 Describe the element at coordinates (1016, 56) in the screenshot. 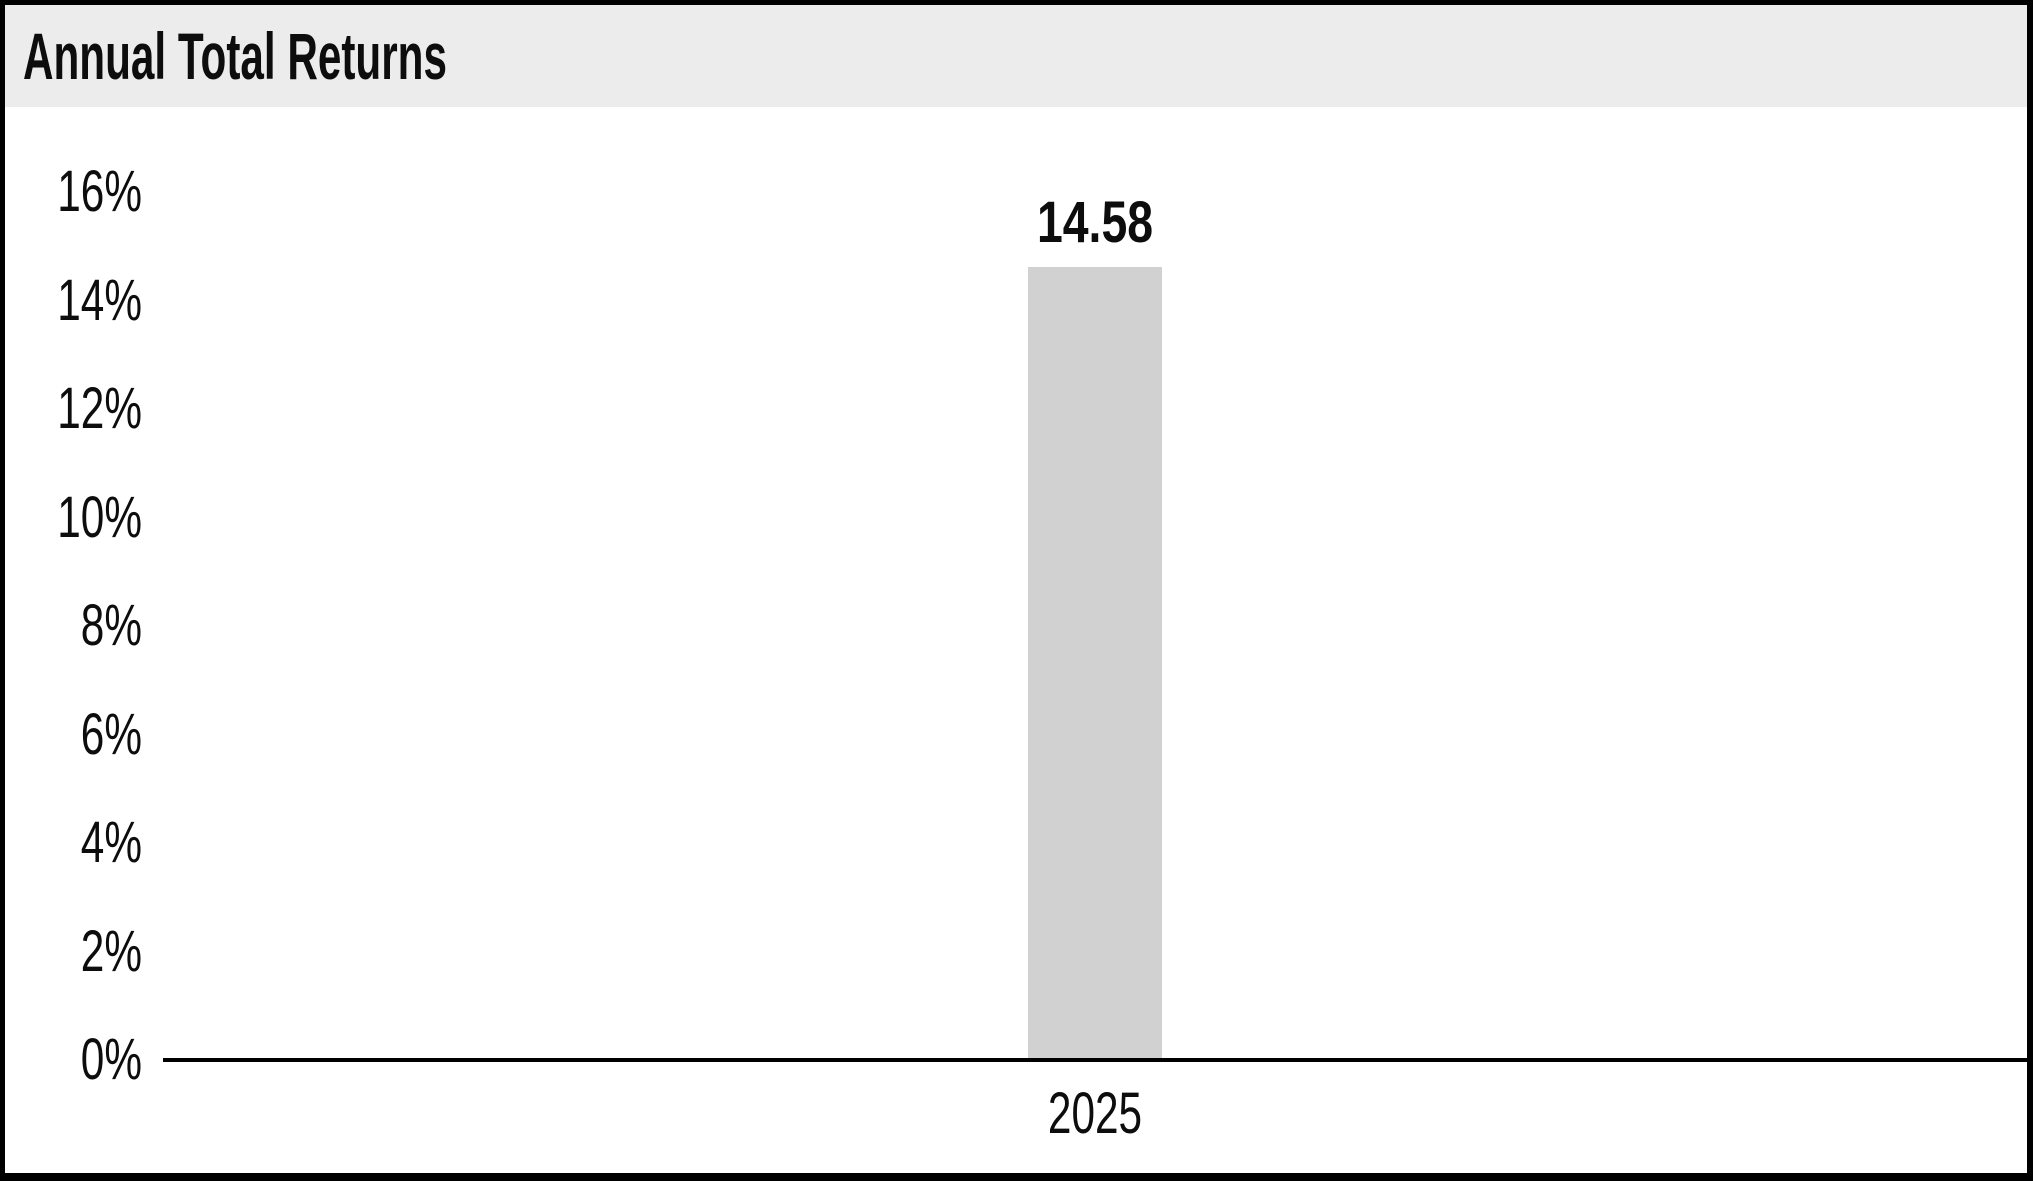

I see `chart-title-bar: Annual Total Returns` at that location.